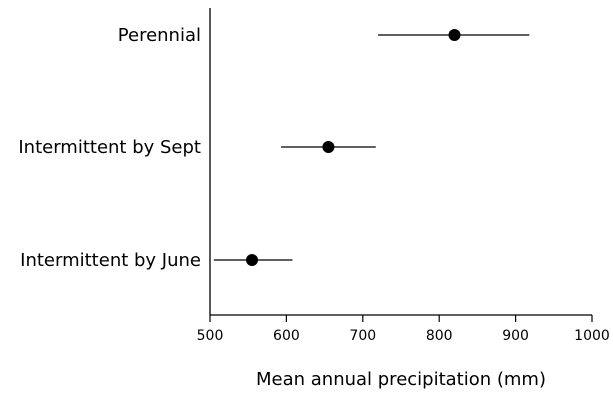  Describe the element at coordinates (592, 336) in the screenshot. I see `x-tick-label: 1000` at that location.